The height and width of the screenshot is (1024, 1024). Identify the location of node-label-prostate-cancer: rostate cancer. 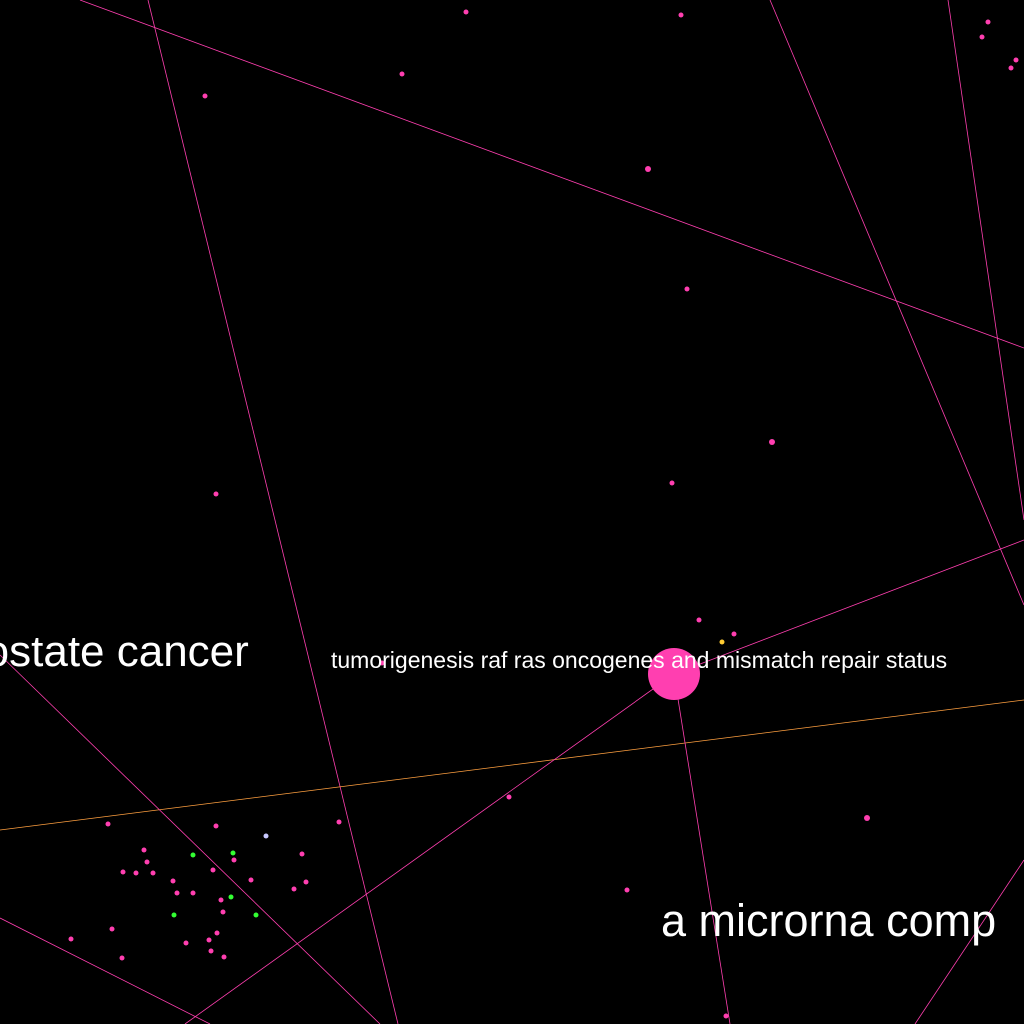
(124, 651).